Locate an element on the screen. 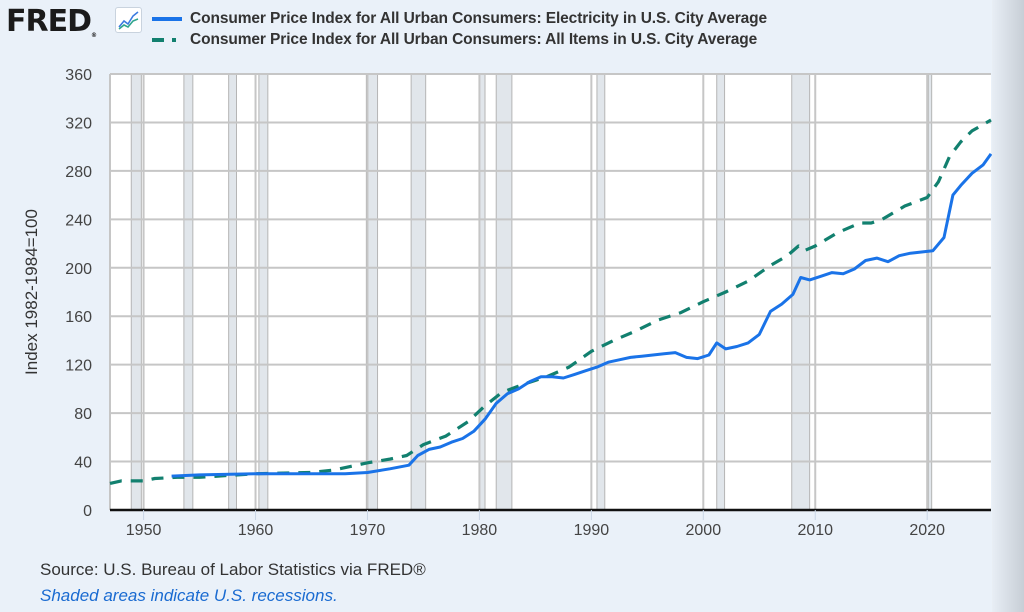 The width and height of the screenshot is (1024, 612). y-tick-label: 240 is located at coordinates (78, 220).